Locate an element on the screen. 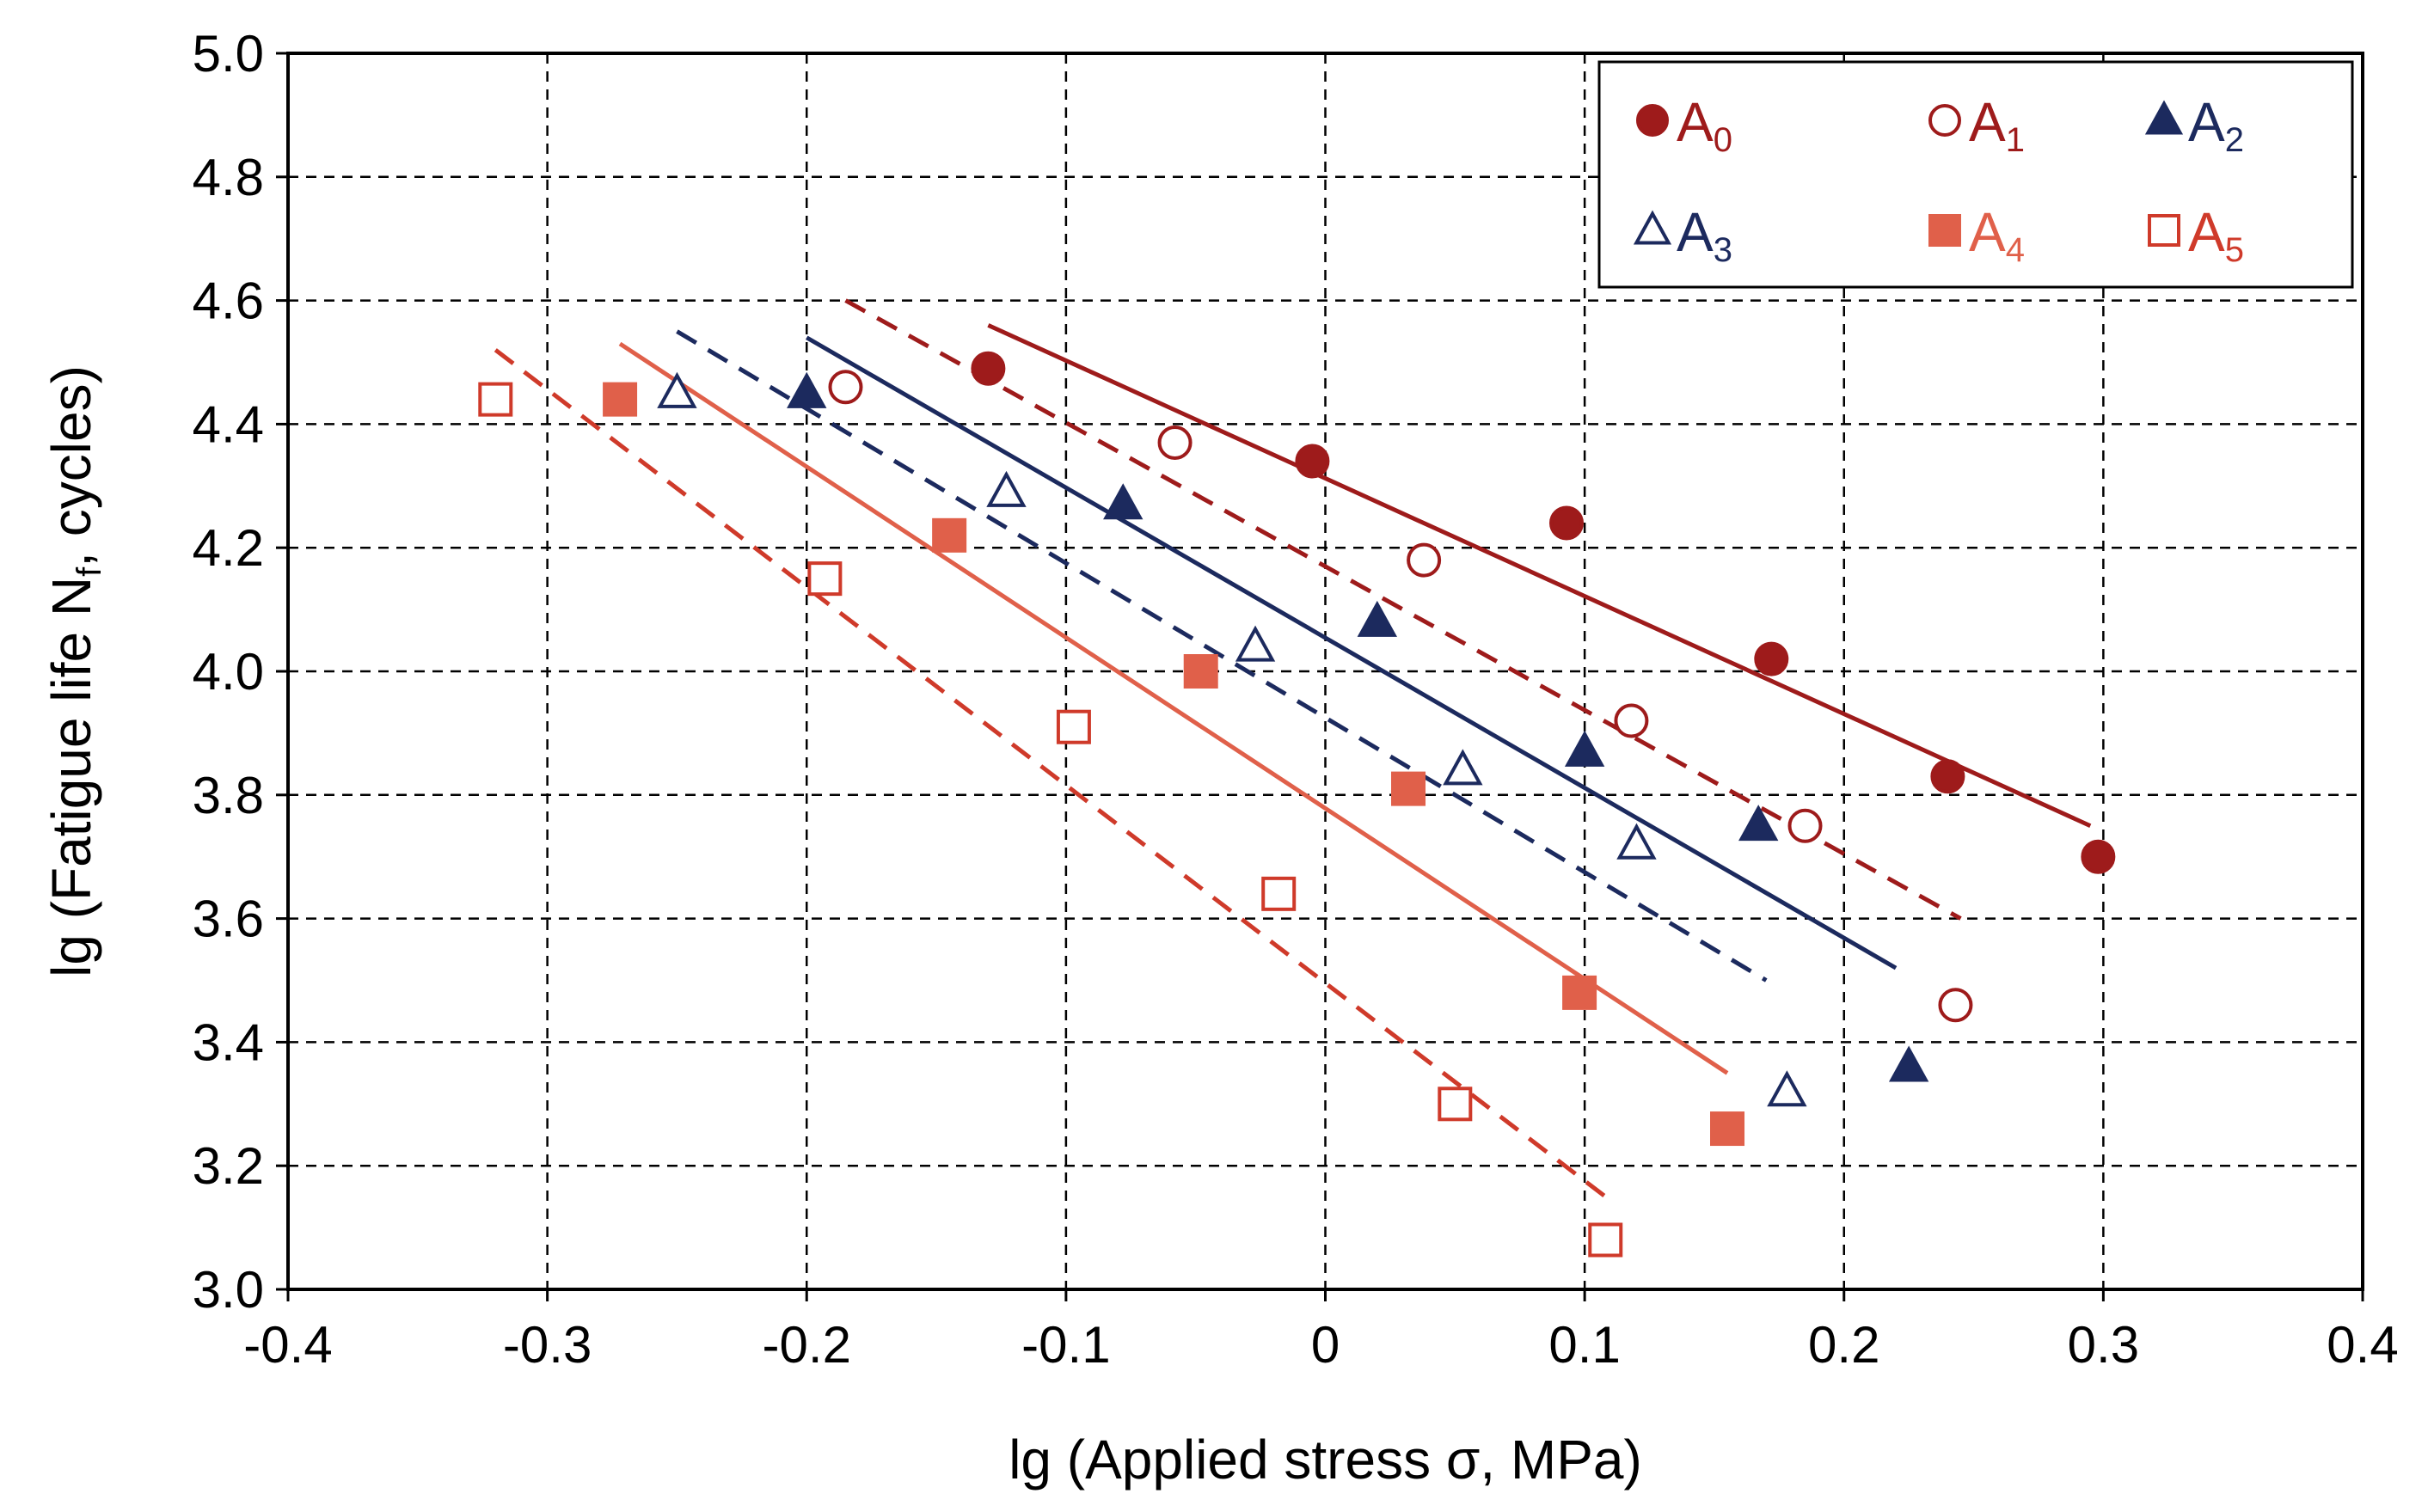 Image resolution: width=2428 pixels, height=1512 pixels. y-tick-label: 4.8 is located at coordinates (229, 177).